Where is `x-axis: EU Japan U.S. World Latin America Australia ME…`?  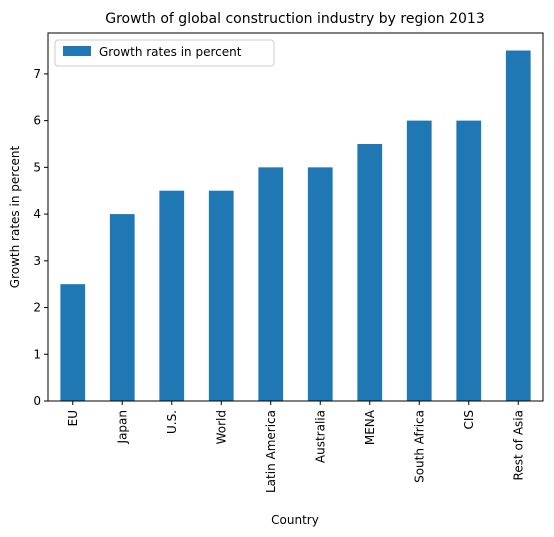 x-axis: EU Japan U.S. World Latin America Australia ME… is located at coordinates (295, 447).